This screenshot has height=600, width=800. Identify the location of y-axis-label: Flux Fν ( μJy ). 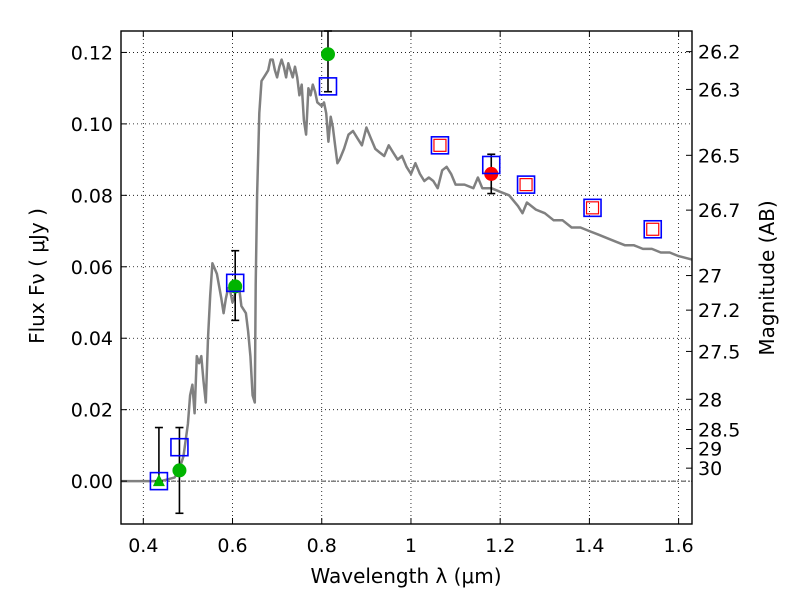
(37, 276).